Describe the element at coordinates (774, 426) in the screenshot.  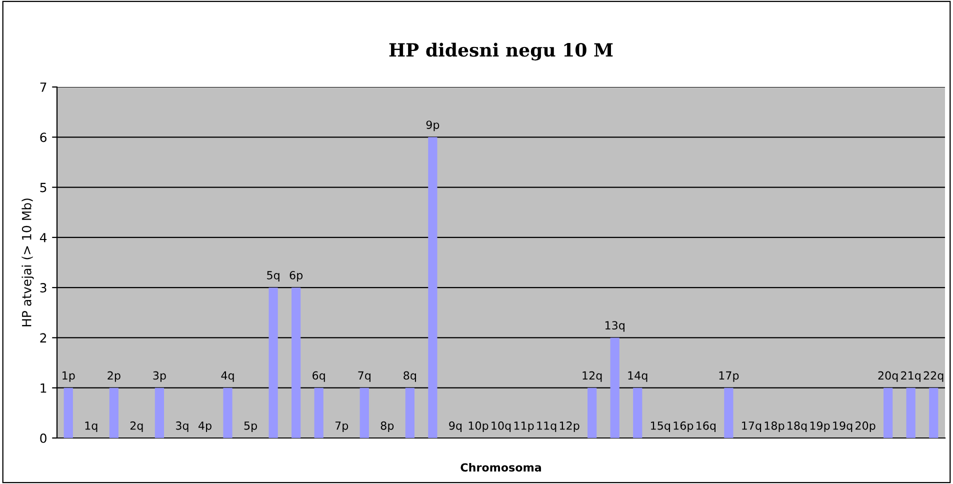
I see `x-tick-label: 18p` at that location.